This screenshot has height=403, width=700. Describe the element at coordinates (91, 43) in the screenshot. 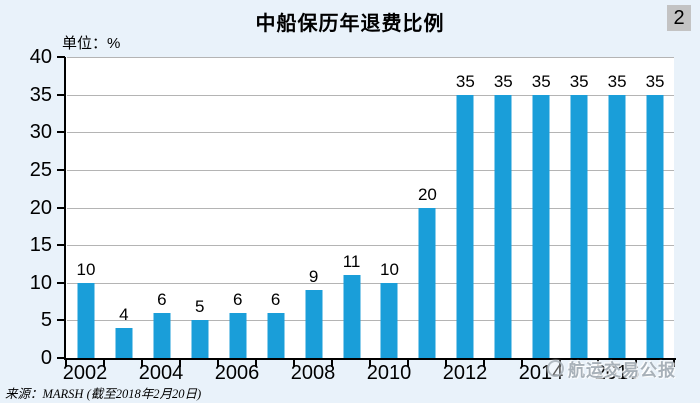

I see `unit-label: 单位：%` at that location.